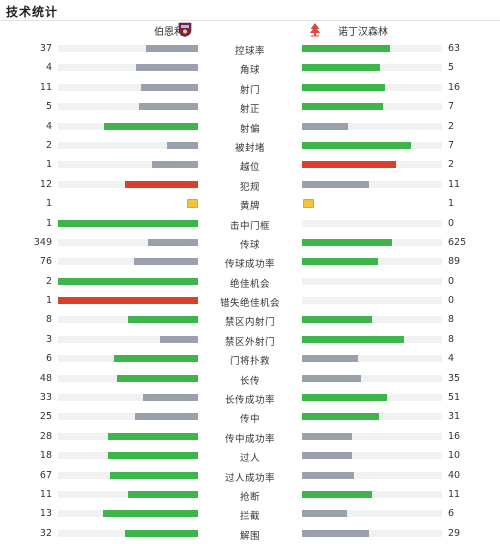 The height and width of the screenshot is (544, 500). What do you see at coordinates (249, 401) in the screenshot?
I see `stat-label: 长传成功率` at bounding box center [249, 401].